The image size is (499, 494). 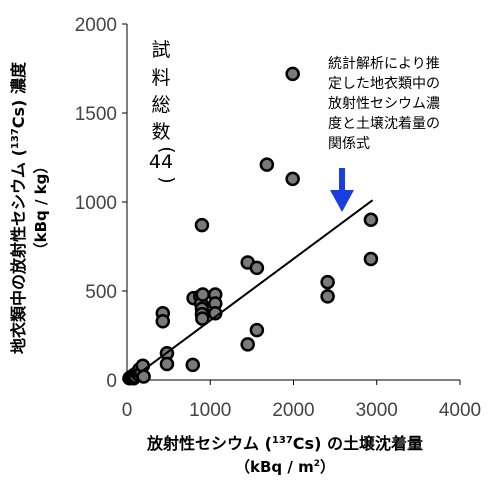 I want to click on y-tick-label: 500, so click(x=101, y=292).